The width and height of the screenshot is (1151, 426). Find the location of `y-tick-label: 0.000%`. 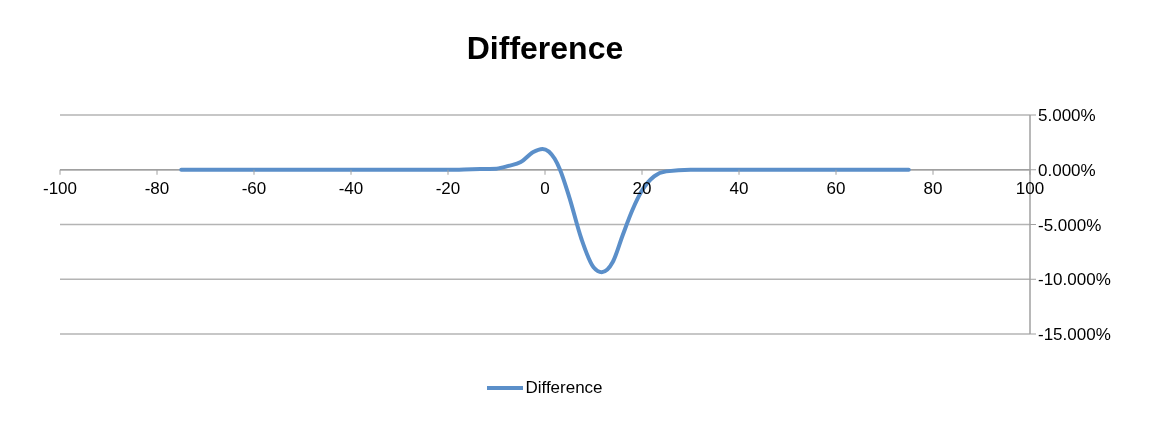

y-tick-label: 0.000% is located at coordinates (1067, 170).